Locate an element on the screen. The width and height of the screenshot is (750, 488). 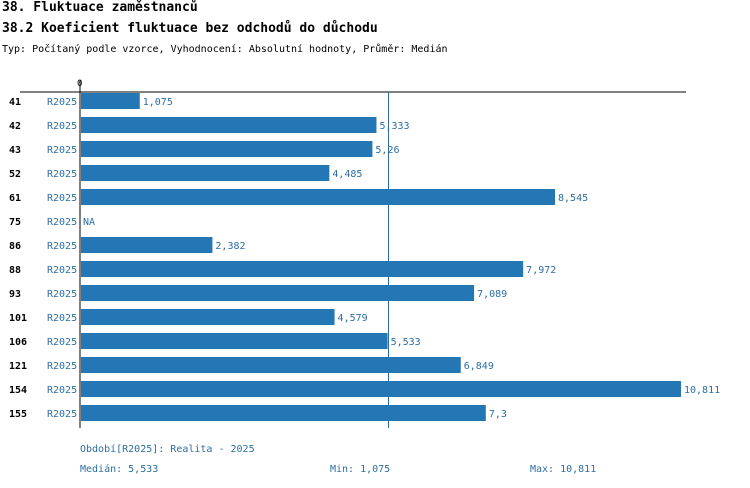
min-summary: Min: 1,075 is located at coordinates (360, 469).